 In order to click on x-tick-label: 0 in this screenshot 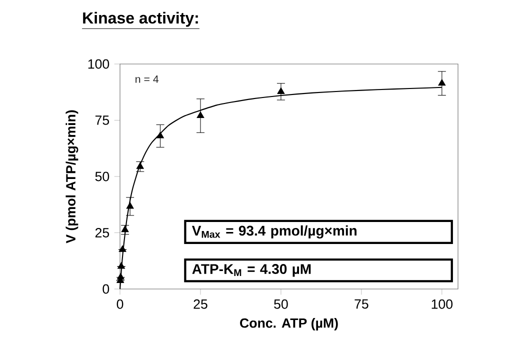, I will do `click(120, 304)`.